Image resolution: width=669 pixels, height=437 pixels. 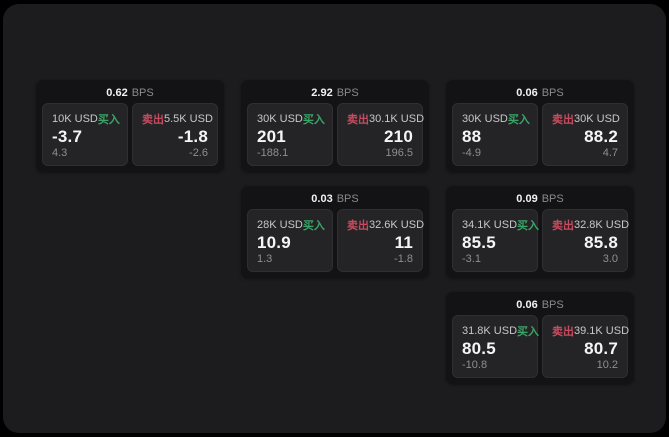 I want to click on sell-panel: 卖出 32.8K USD 85.8 3.0, so click(x=585, y=240).